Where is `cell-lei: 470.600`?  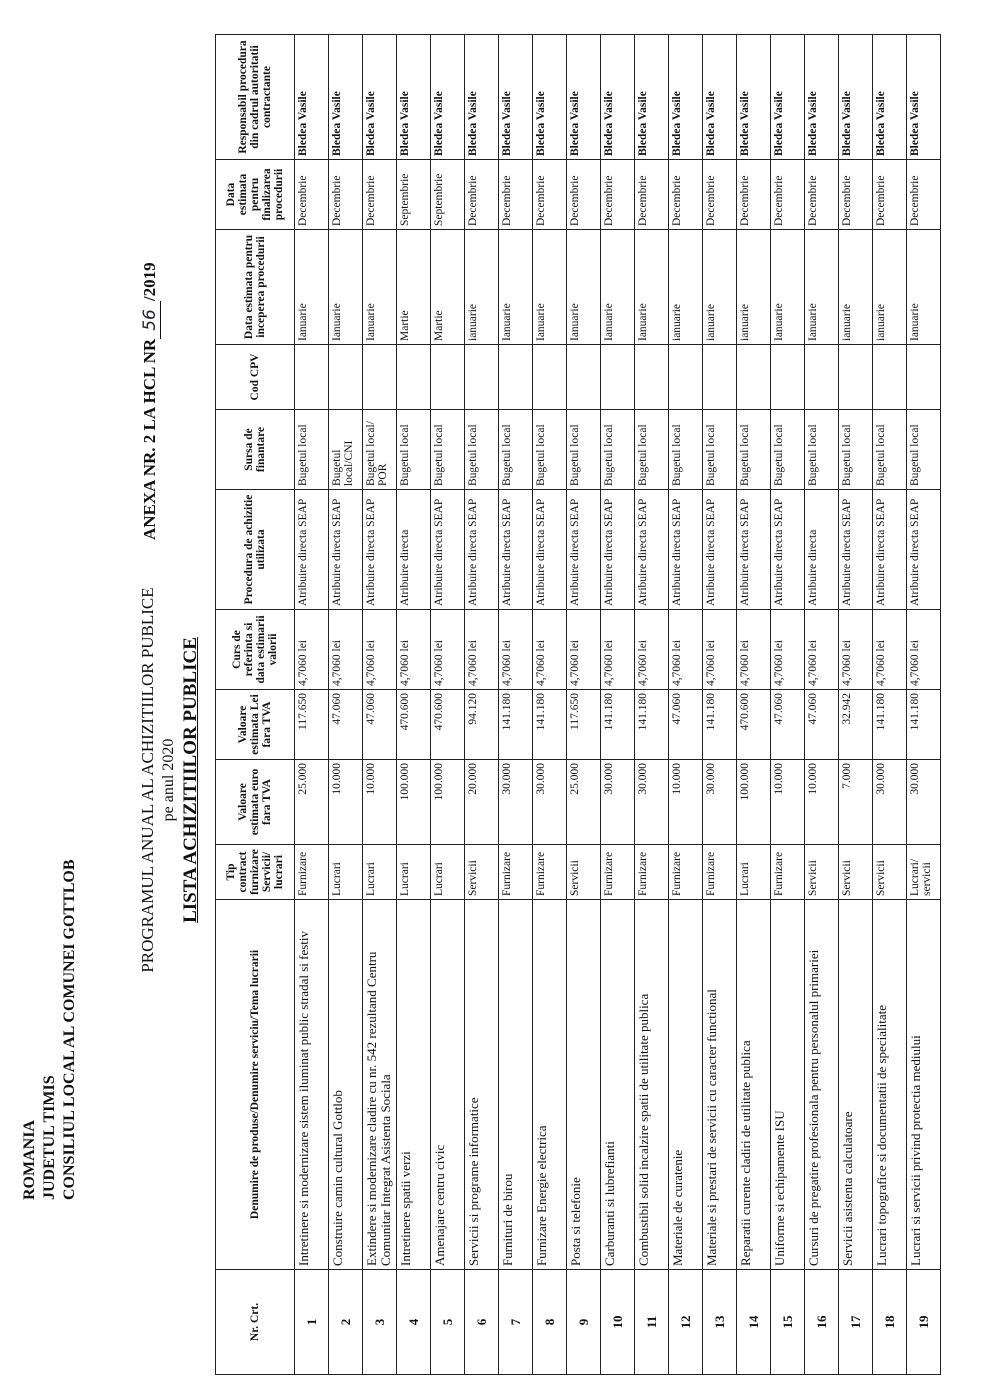 cell-lei: 470.600 is located at coordinates (447, 724).